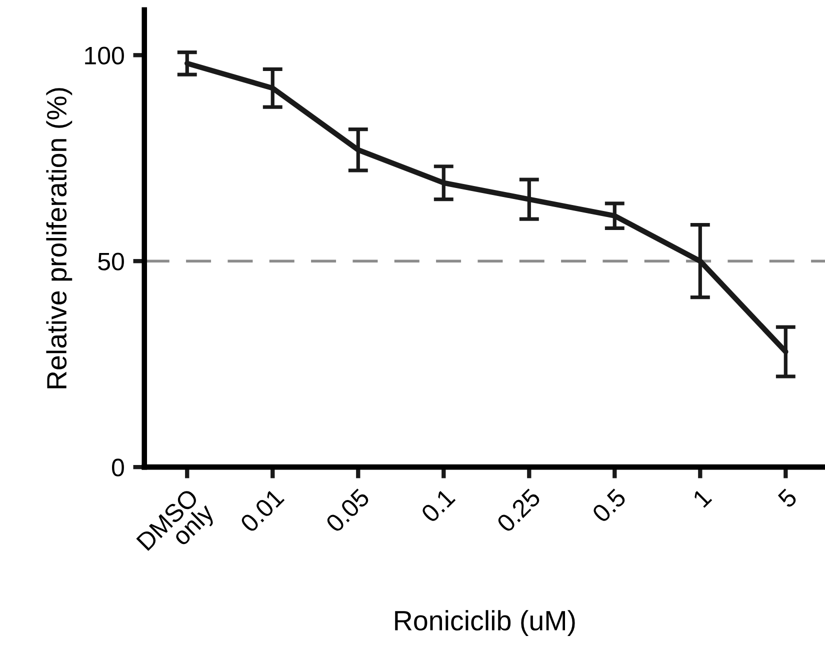  I want to click on x-tick-label: 0.01, so click(262, 511).